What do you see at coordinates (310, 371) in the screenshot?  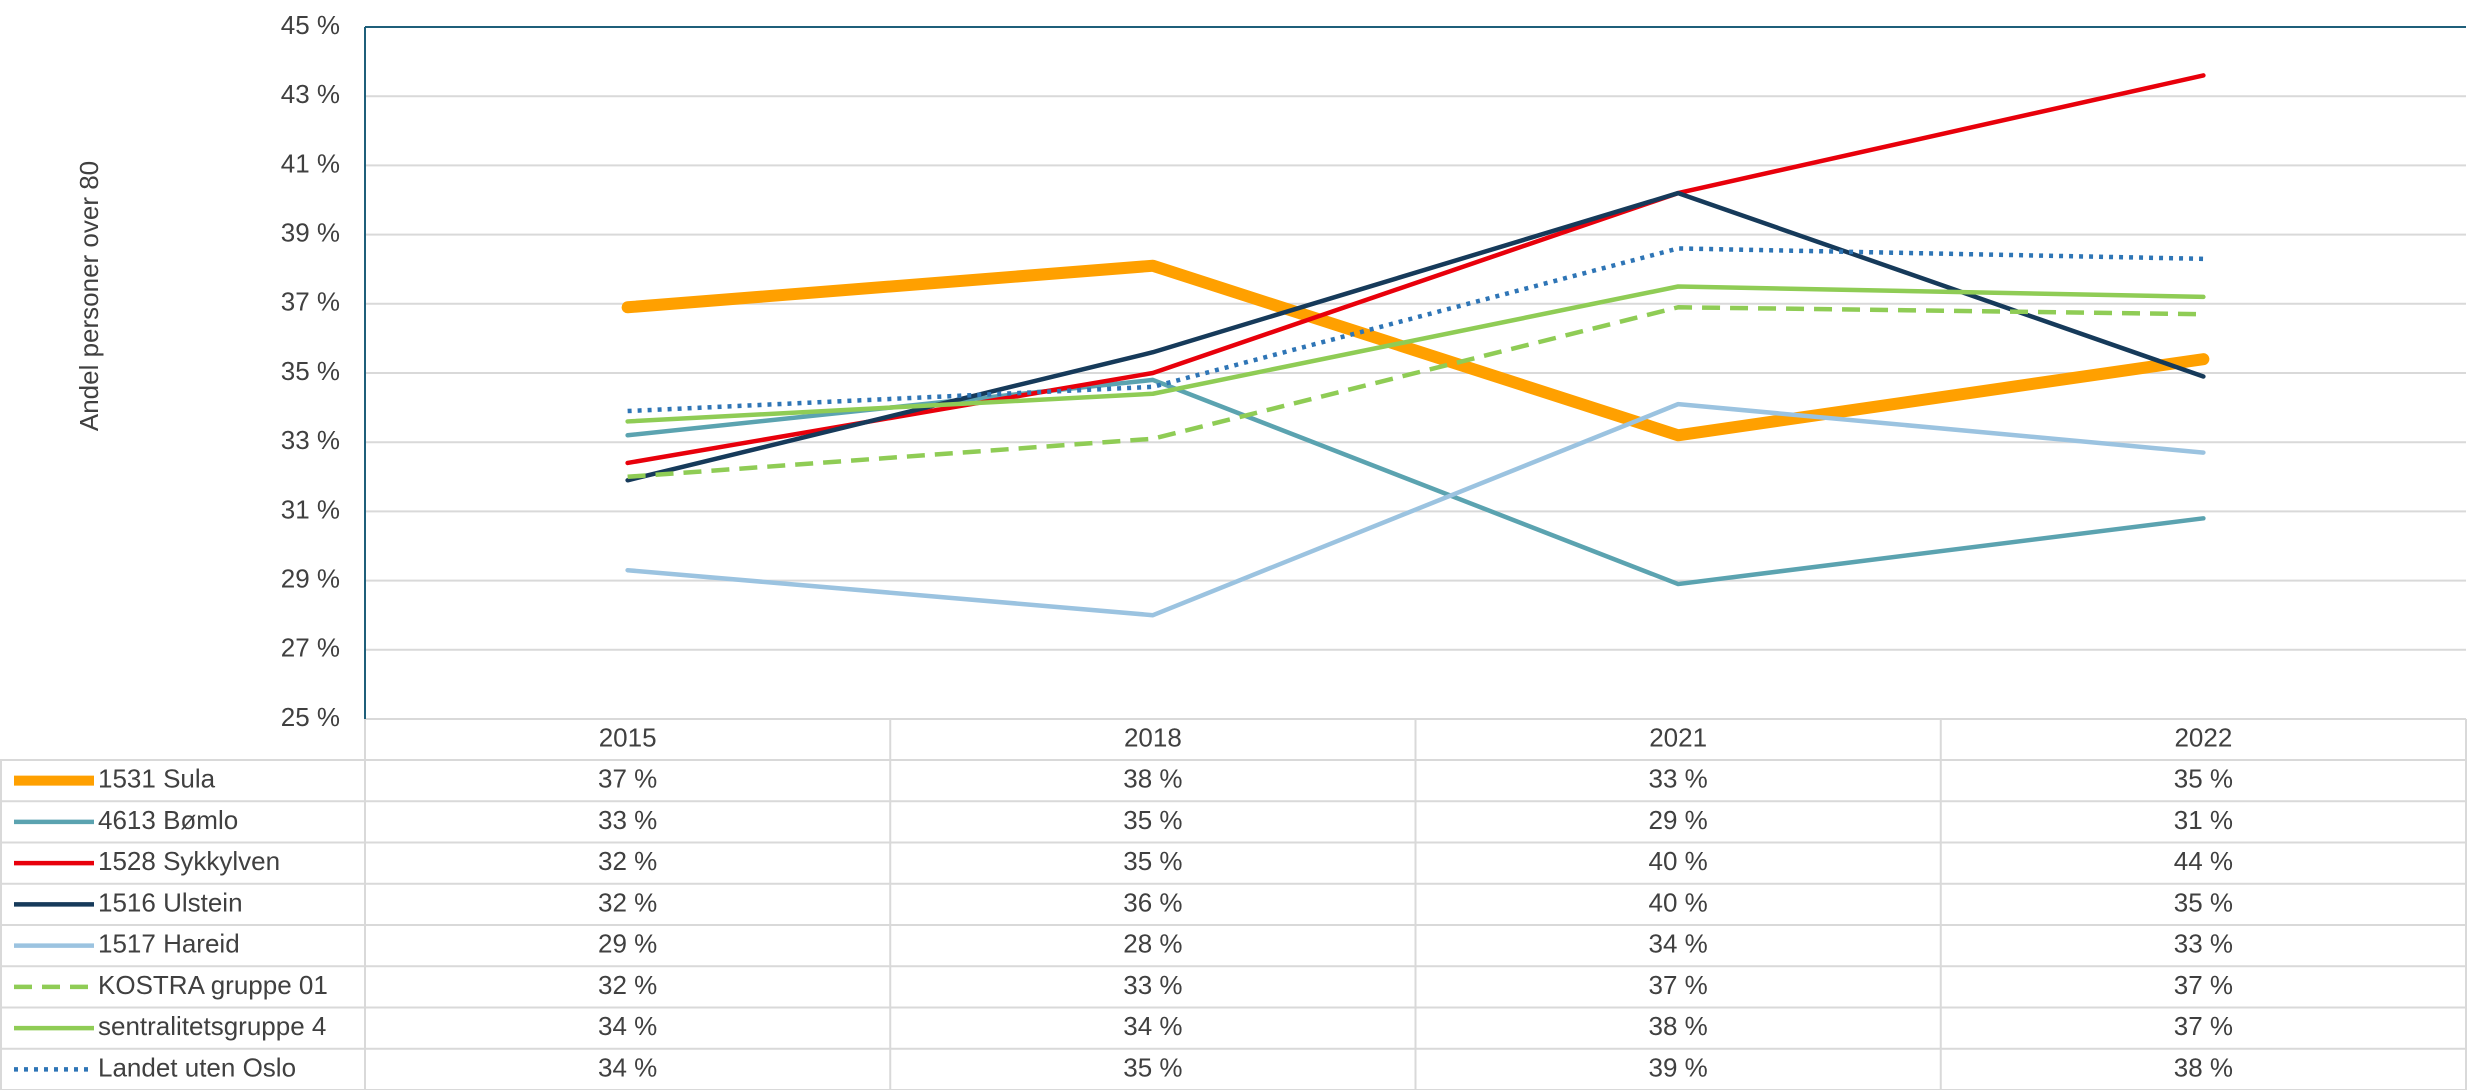 I see `y-tick-label: 35 %` at bounding box center [310, 371].